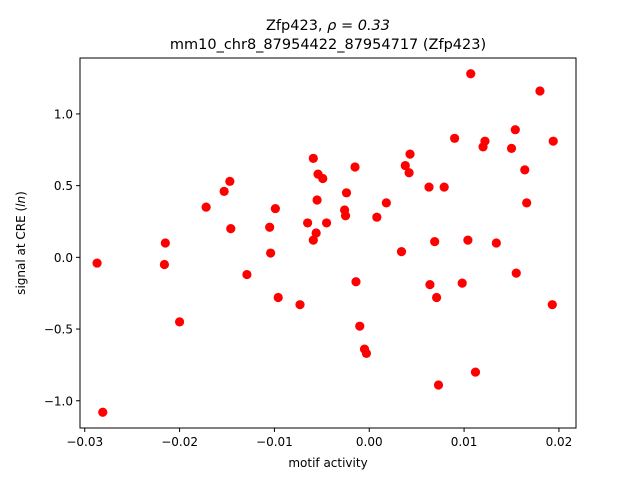 The image size is (640, 480). I want to click on x-tick-label: 0.02, so click(559, 442).